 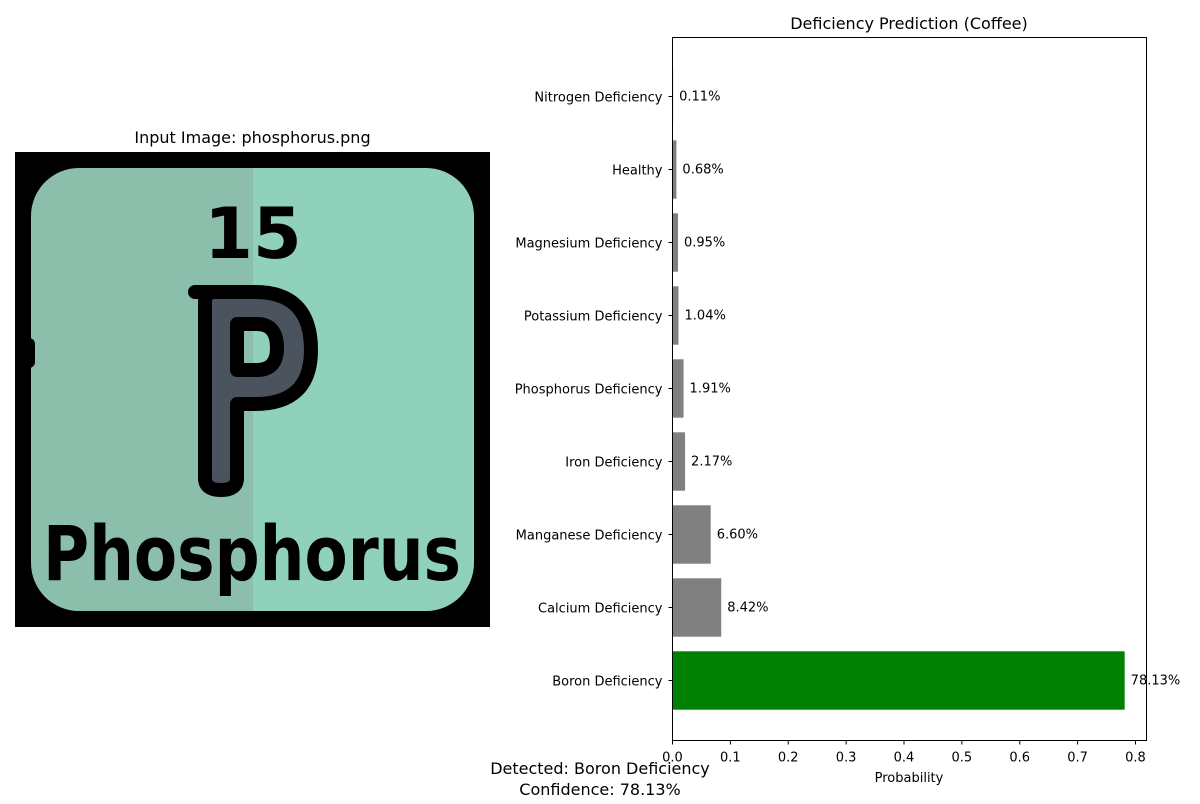 I want to click on atomic-number: 15, so click(x=252, y=234).